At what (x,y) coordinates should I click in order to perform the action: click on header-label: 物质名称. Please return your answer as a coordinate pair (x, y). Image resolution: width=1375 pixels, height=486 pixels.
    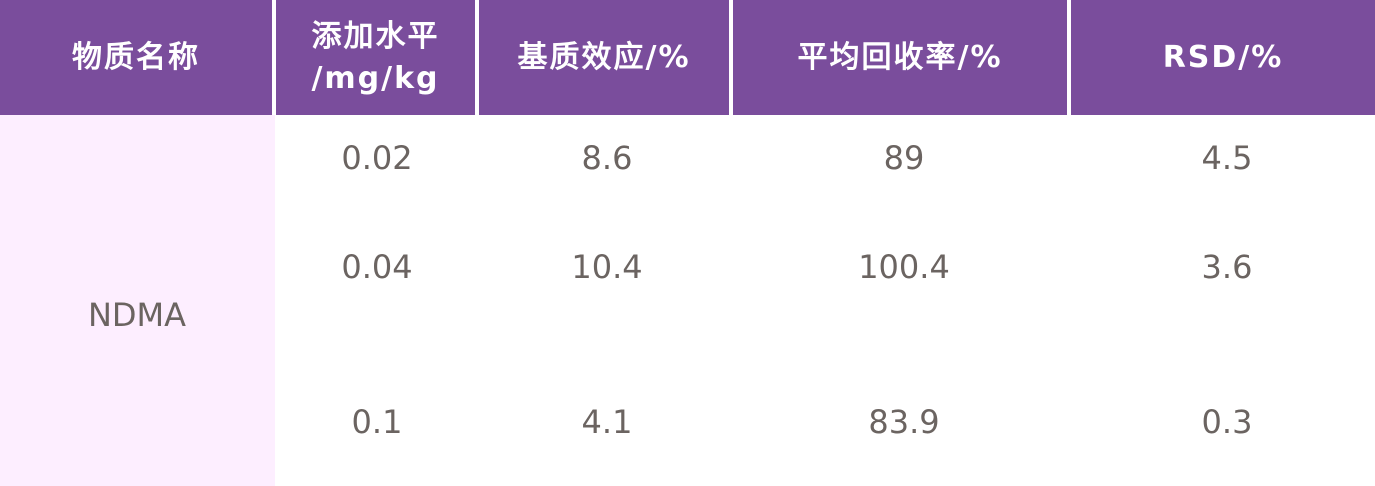
    Looking at the image, I should click on (136, 57).